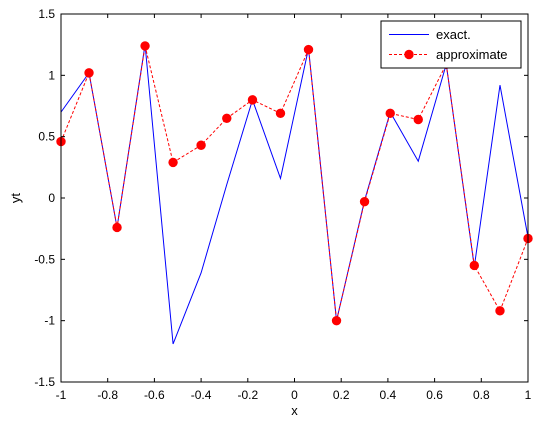  I want to click on x-tick-label: -0.6, so click(154, 395).